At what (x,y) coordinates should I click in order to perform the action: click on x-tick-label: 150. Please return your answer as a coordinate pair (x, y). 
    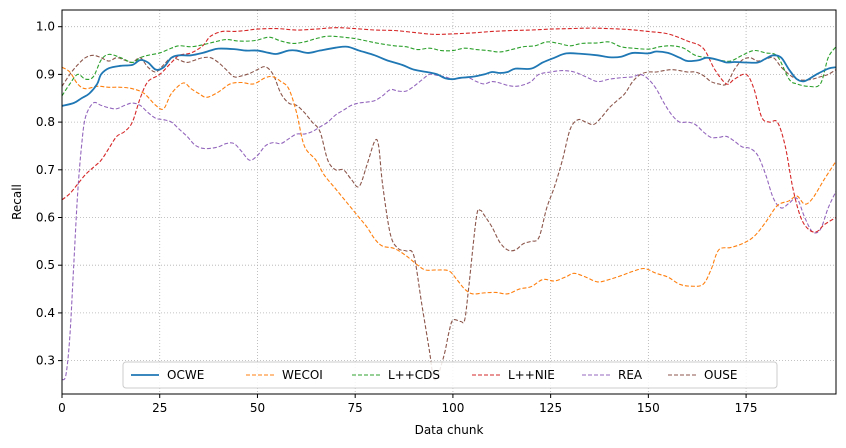
    Looking at the image, I should click on (648, 408).